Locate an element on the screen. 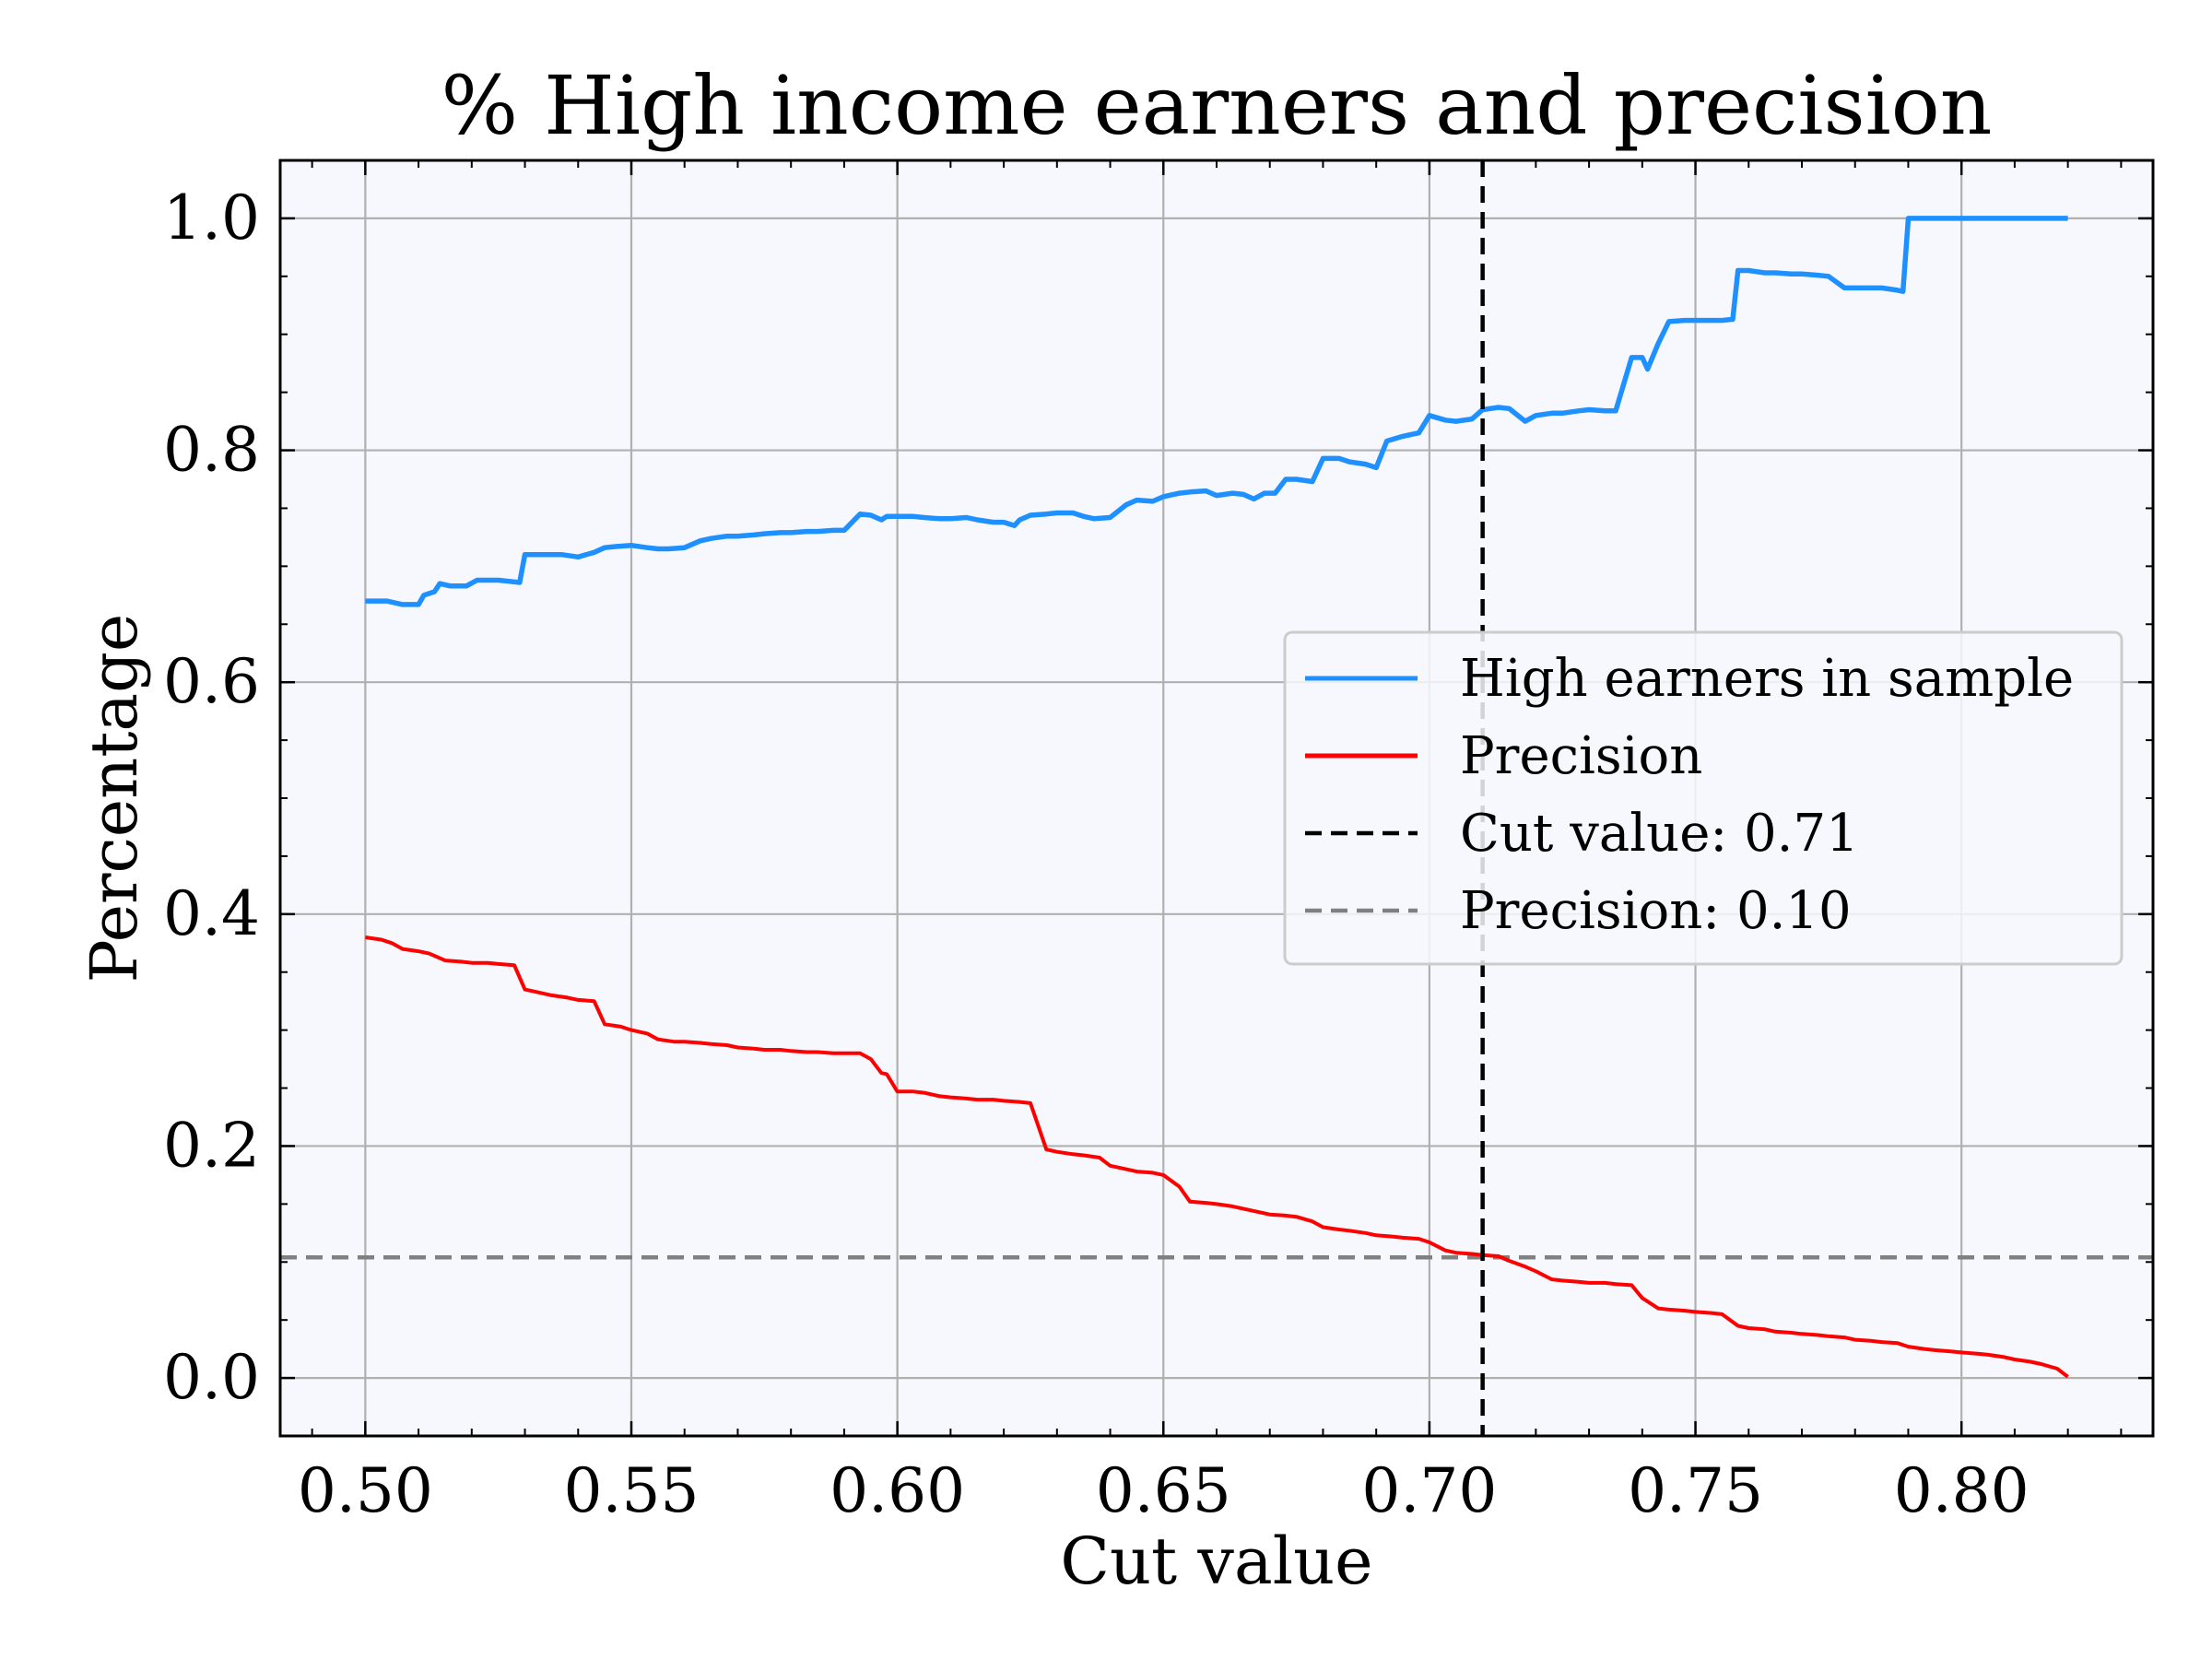 The width and height of the screenshot is (2212, 1659). x-tick-label: 0.60 is located at coordinates (897, 1490).